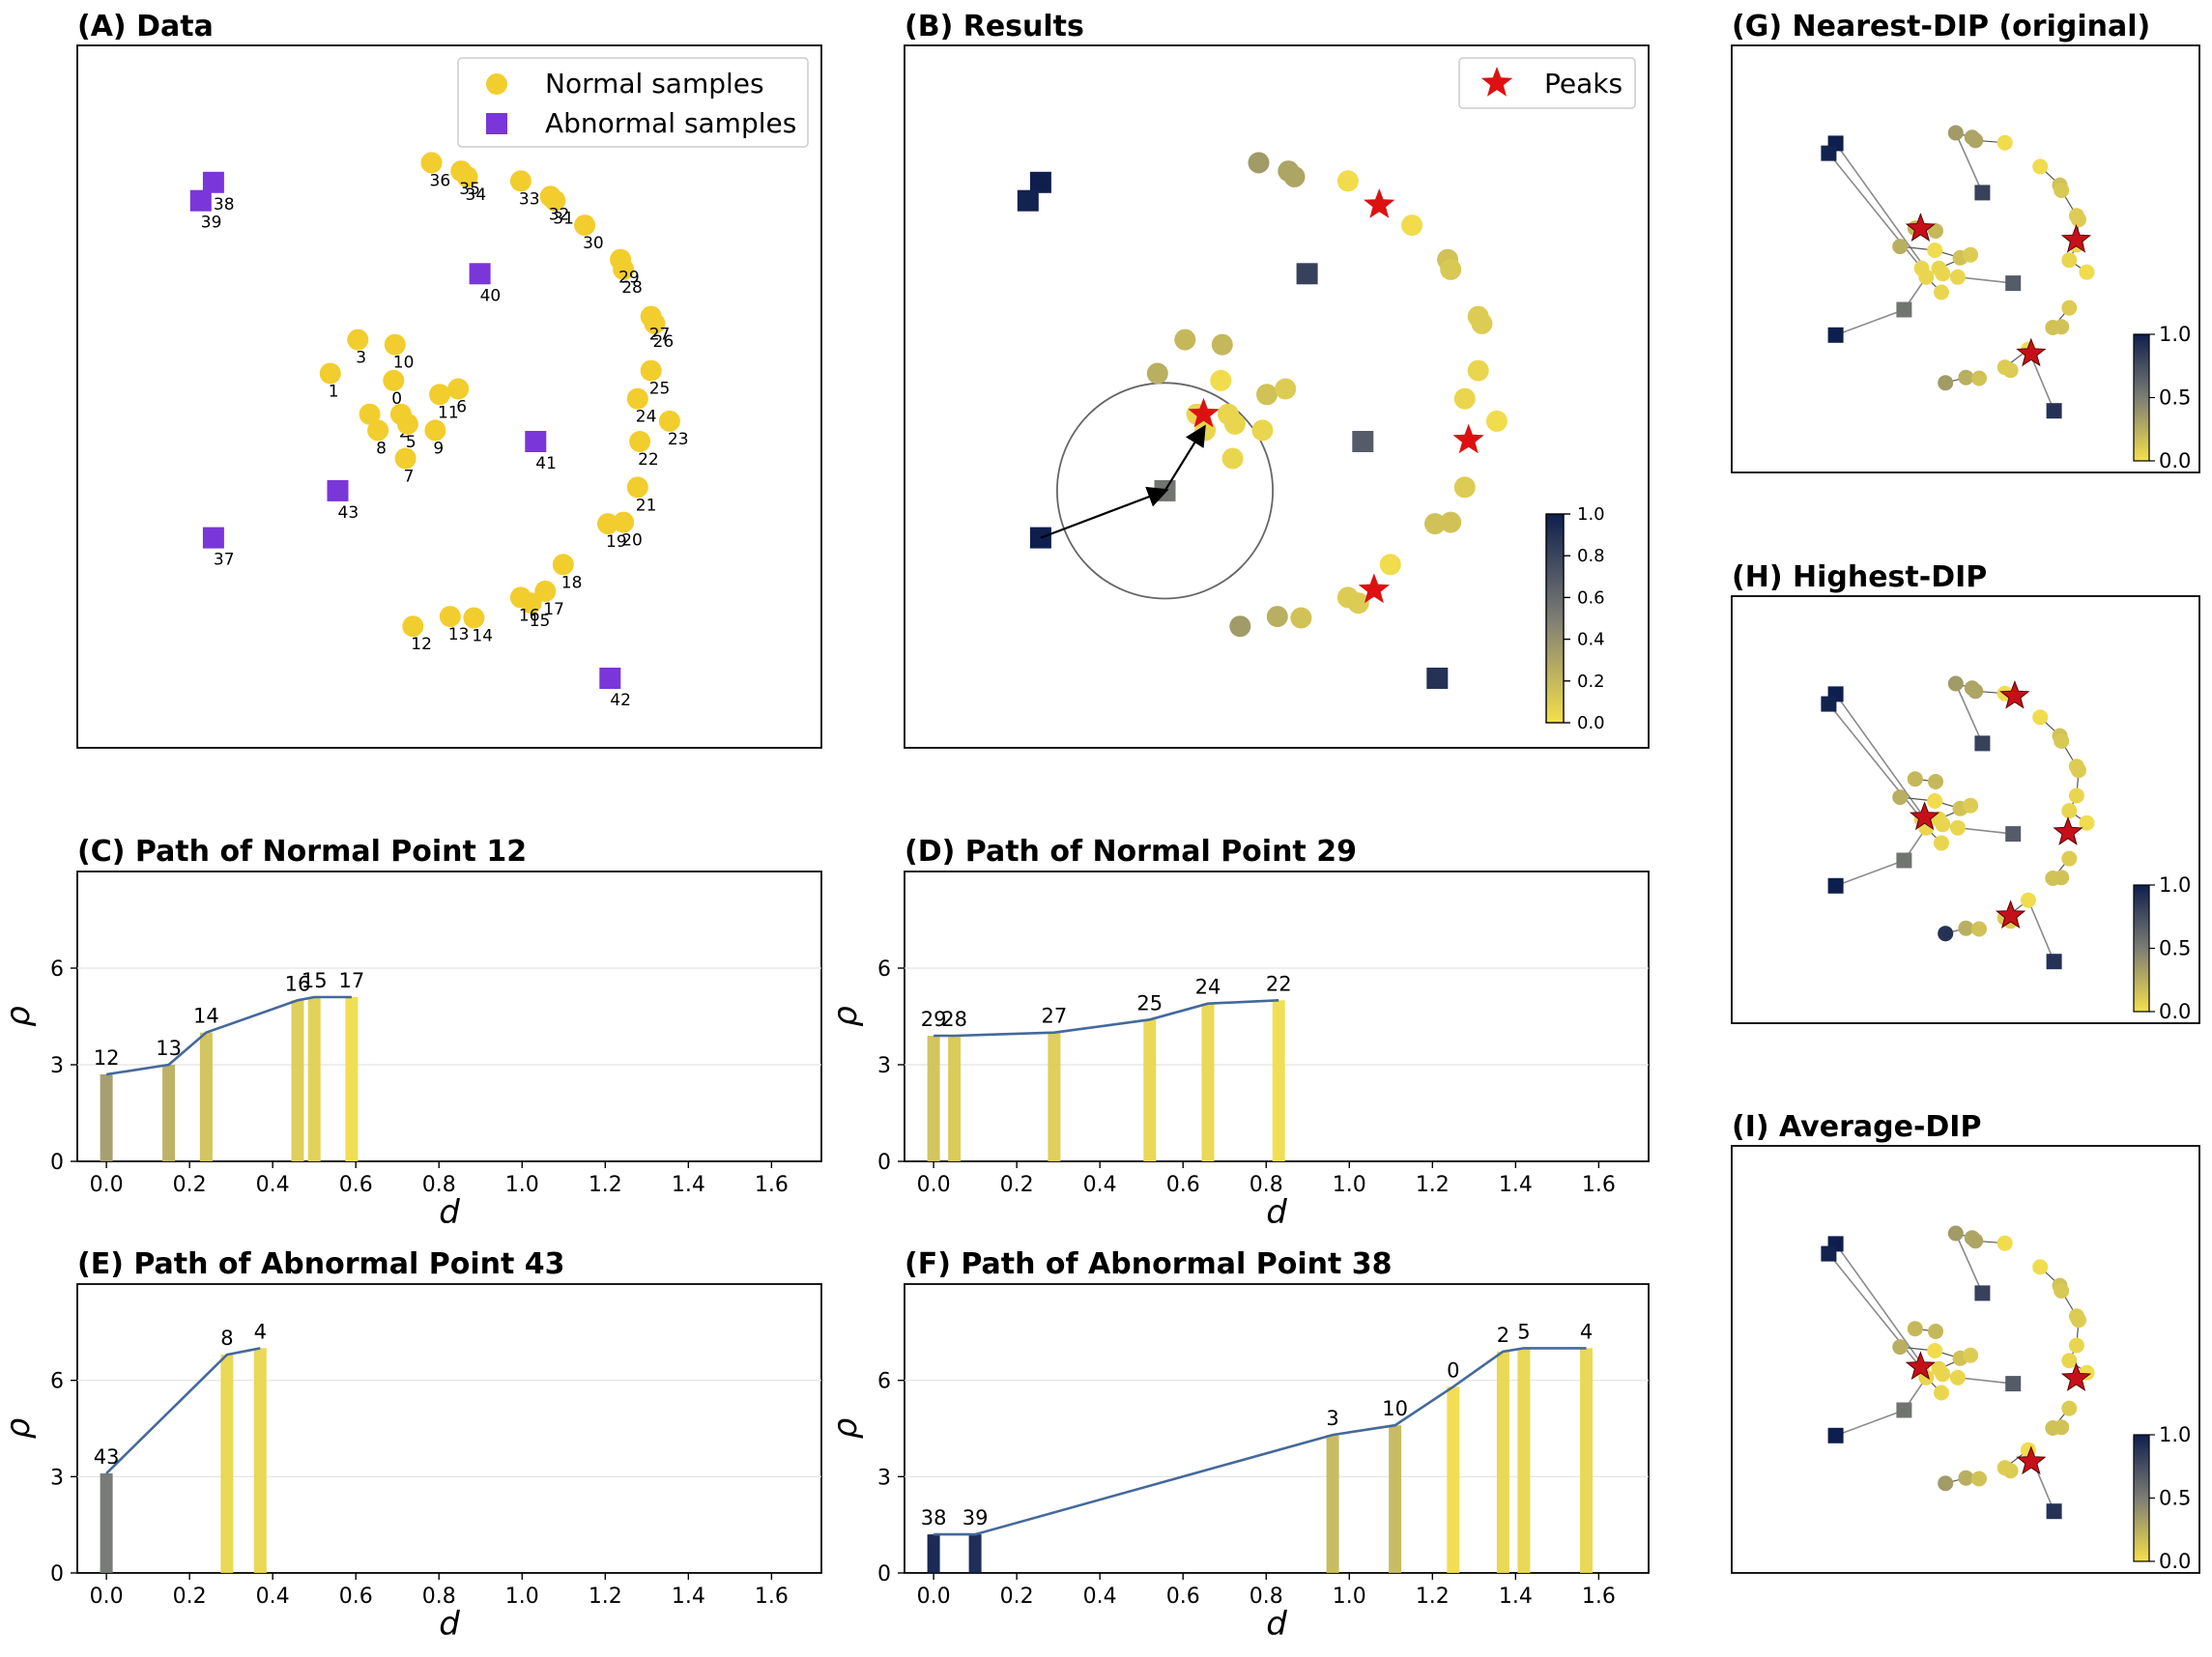 The width and height of the screenshot is (2212, 1657). What do you see at coordinates (183, 1410) in the screenshot?
I see `density-path-line` at bounding box center [183, 1410].